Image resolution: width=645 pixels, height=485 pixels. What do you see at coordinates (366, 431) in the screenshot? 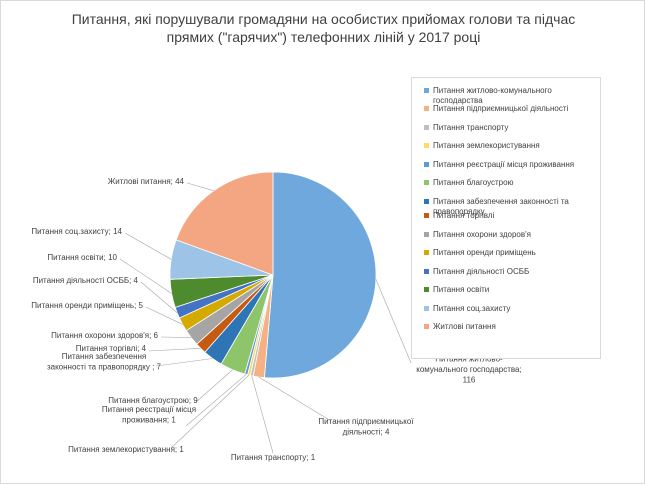
I see `data-label-line: діяльності; 4` at bounding box center [366, 431].